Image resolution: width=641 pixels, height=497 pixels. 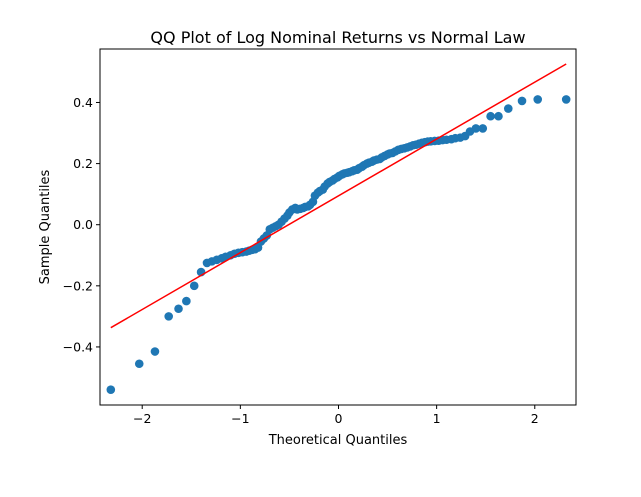 I want to click on y-axis-ticks: −0.4 −0.2 0.0 0.2 0.4, so click(x=81, y=224).